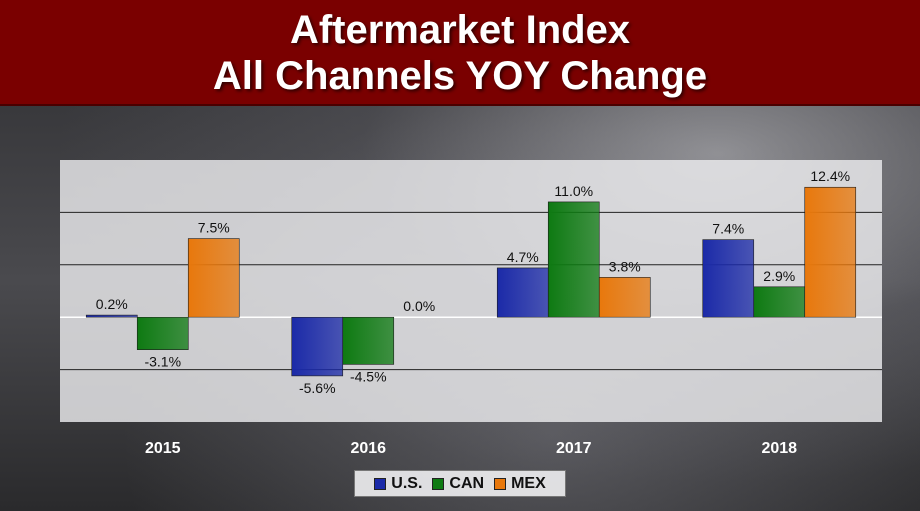 This screenshot has height=511, width=920. What do you see at coordinates (779, 302) in the screenshot?
I see `bar-can-2018` at bounding box center [779, 302].